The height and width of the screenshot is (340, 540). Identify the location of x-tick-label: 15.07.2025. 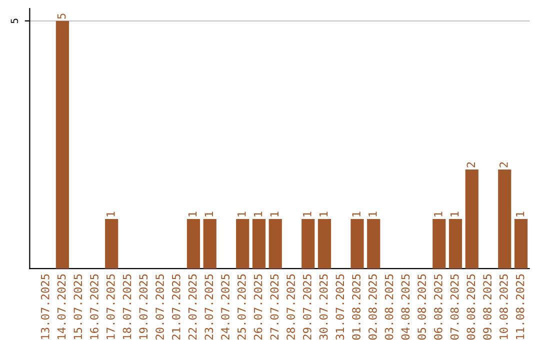
(78, 307).